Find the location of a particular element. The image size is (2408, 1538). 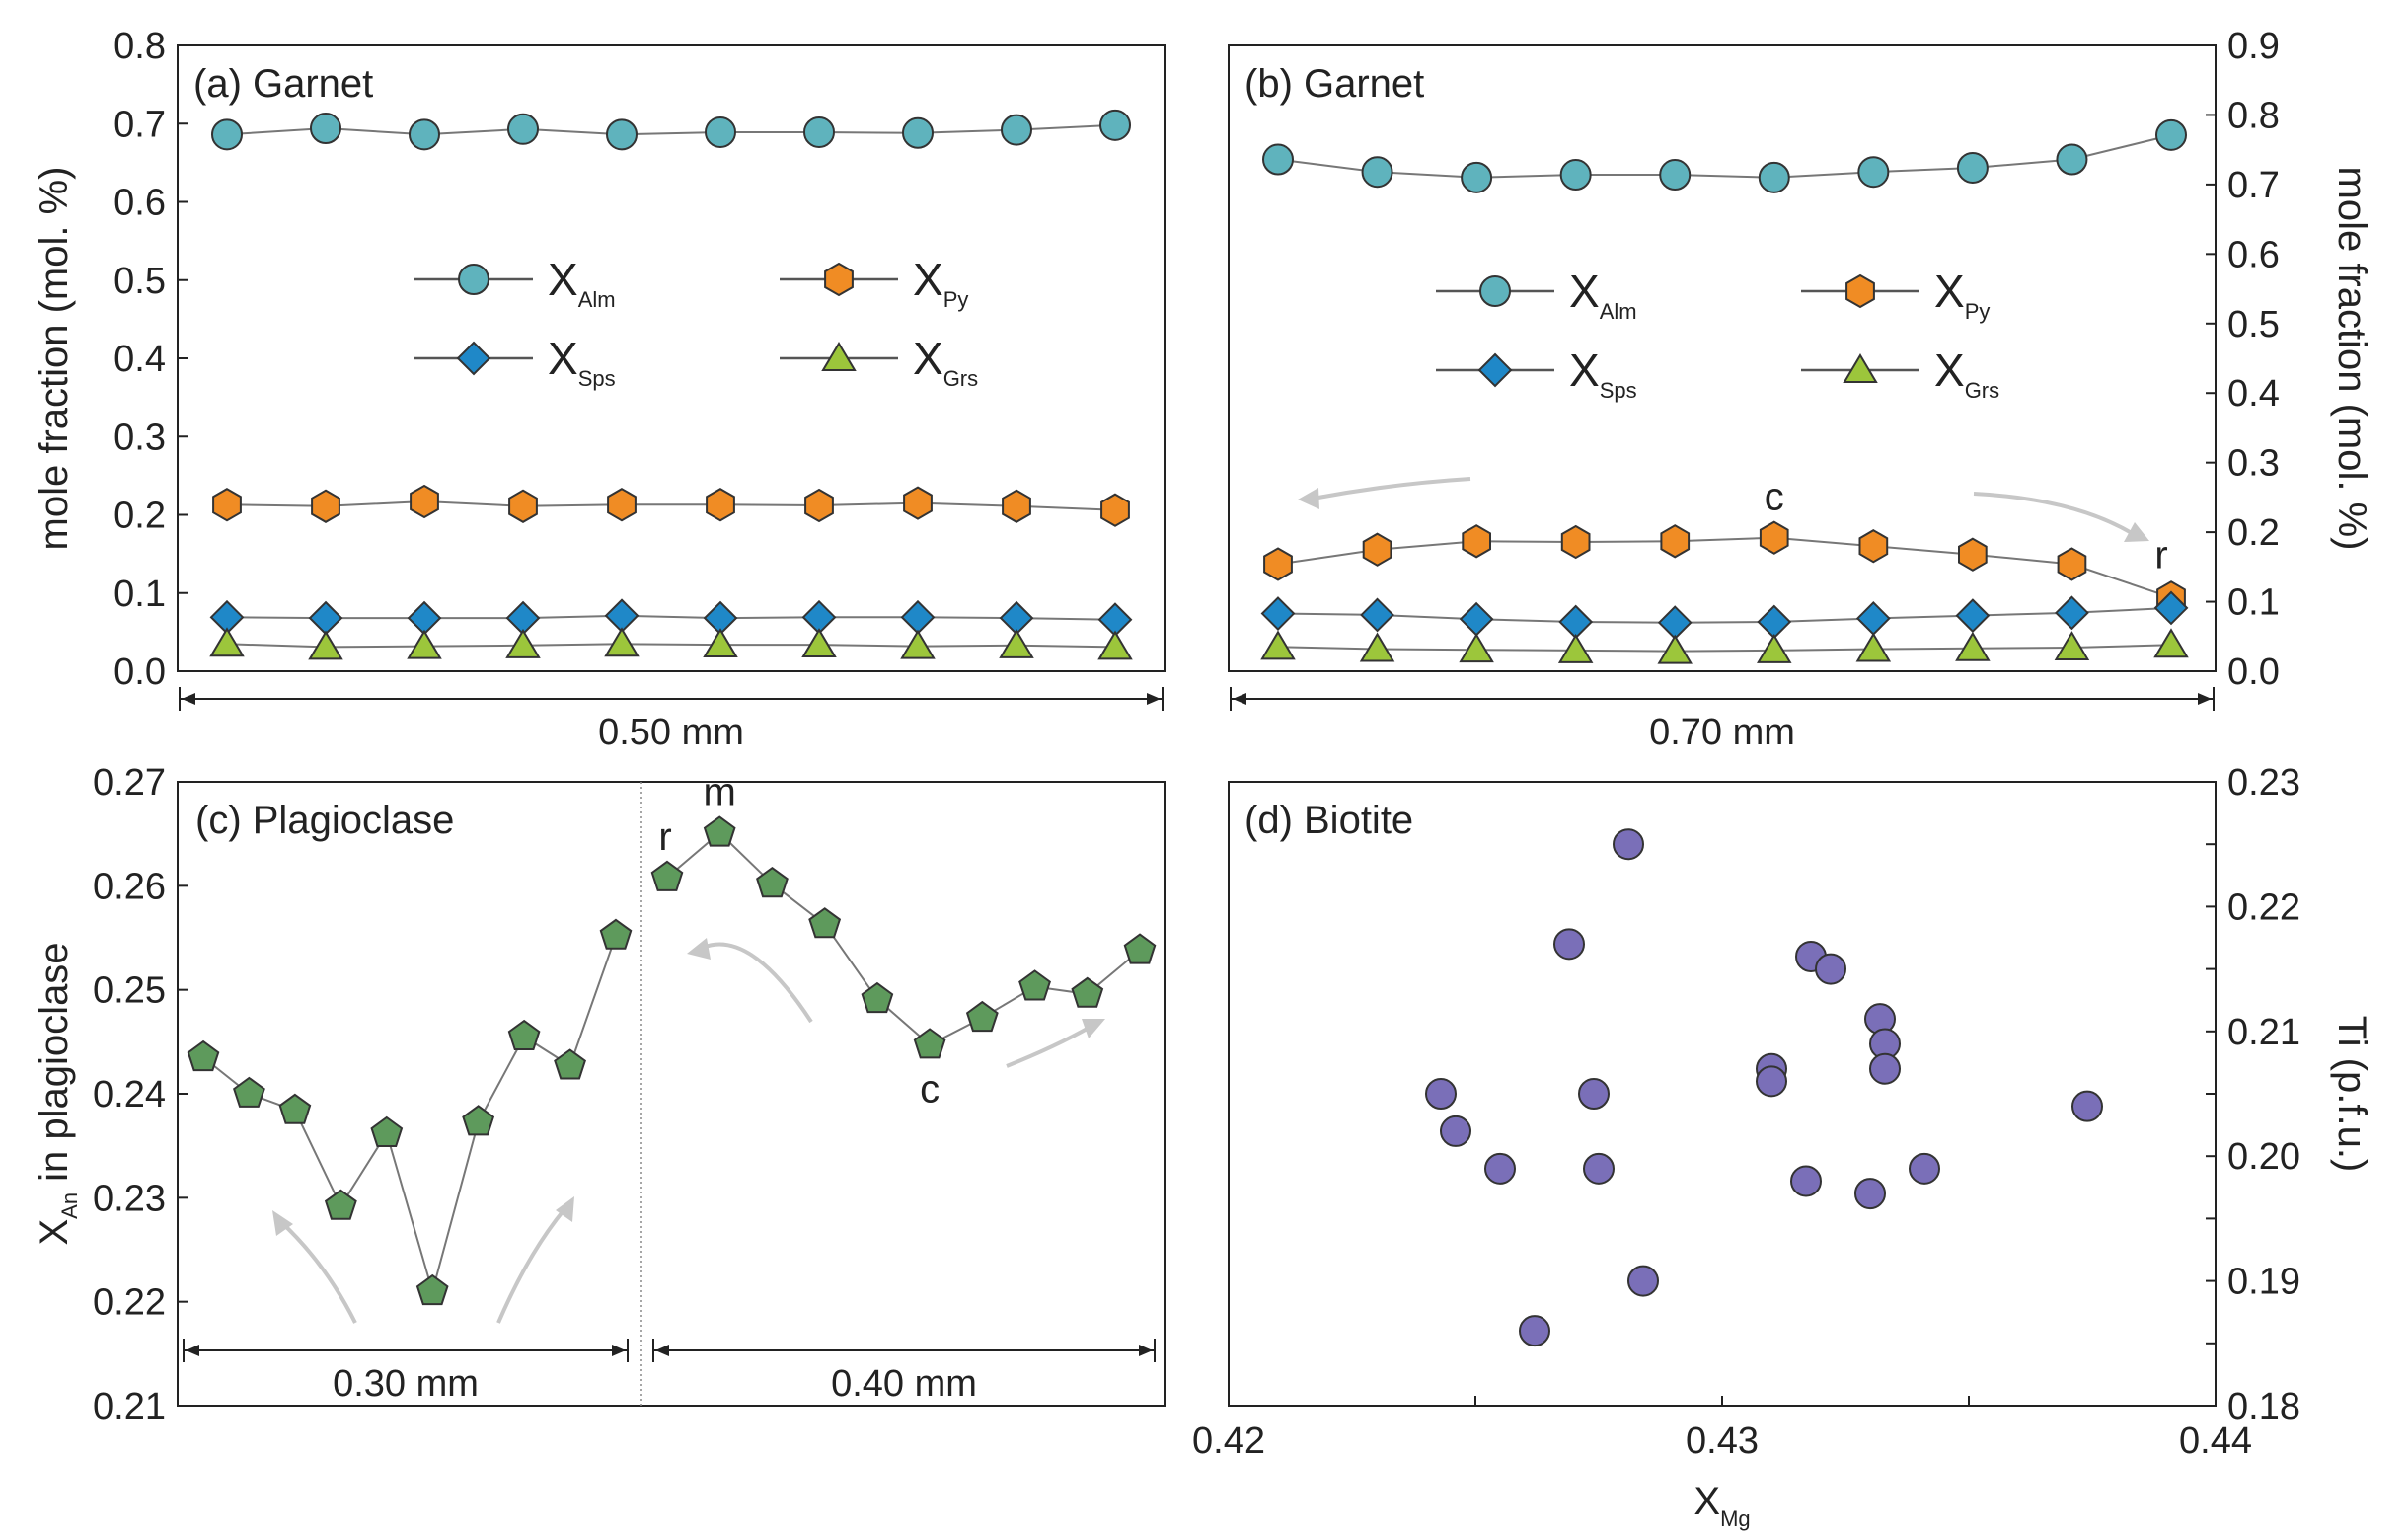

y-tick-label-c-4: 0.25 is located at coordinates (129, 991).